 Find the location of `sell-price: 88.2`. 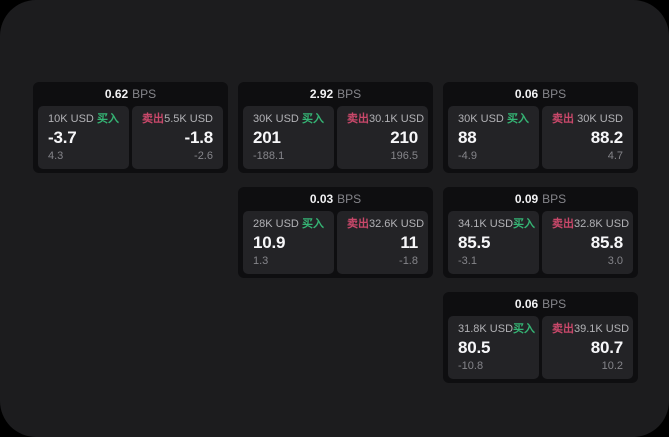

sell-price: 88.2 is located at coordinates (606, 137).